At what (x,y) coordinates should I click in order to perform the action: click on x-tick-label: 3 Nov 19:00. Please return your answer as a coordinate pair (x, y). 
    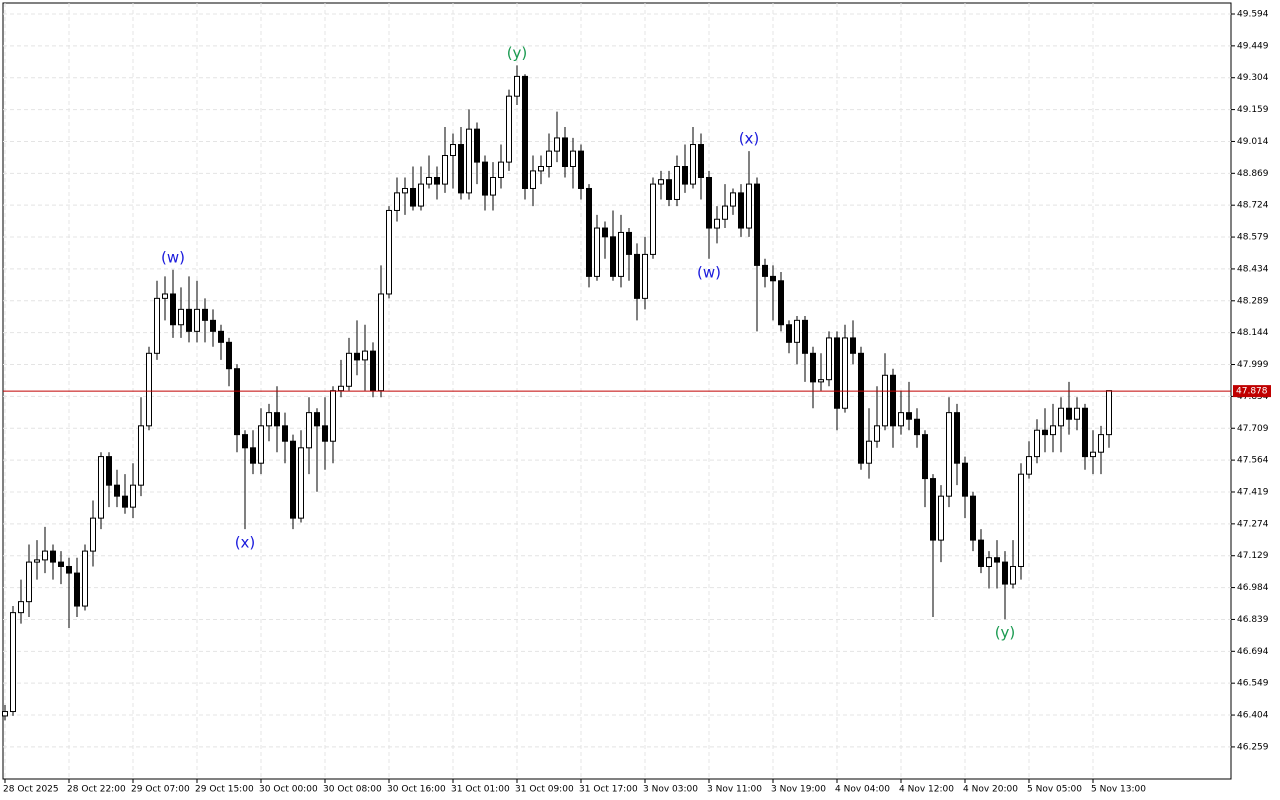
    Looking at the image, I should click on (798, 790).